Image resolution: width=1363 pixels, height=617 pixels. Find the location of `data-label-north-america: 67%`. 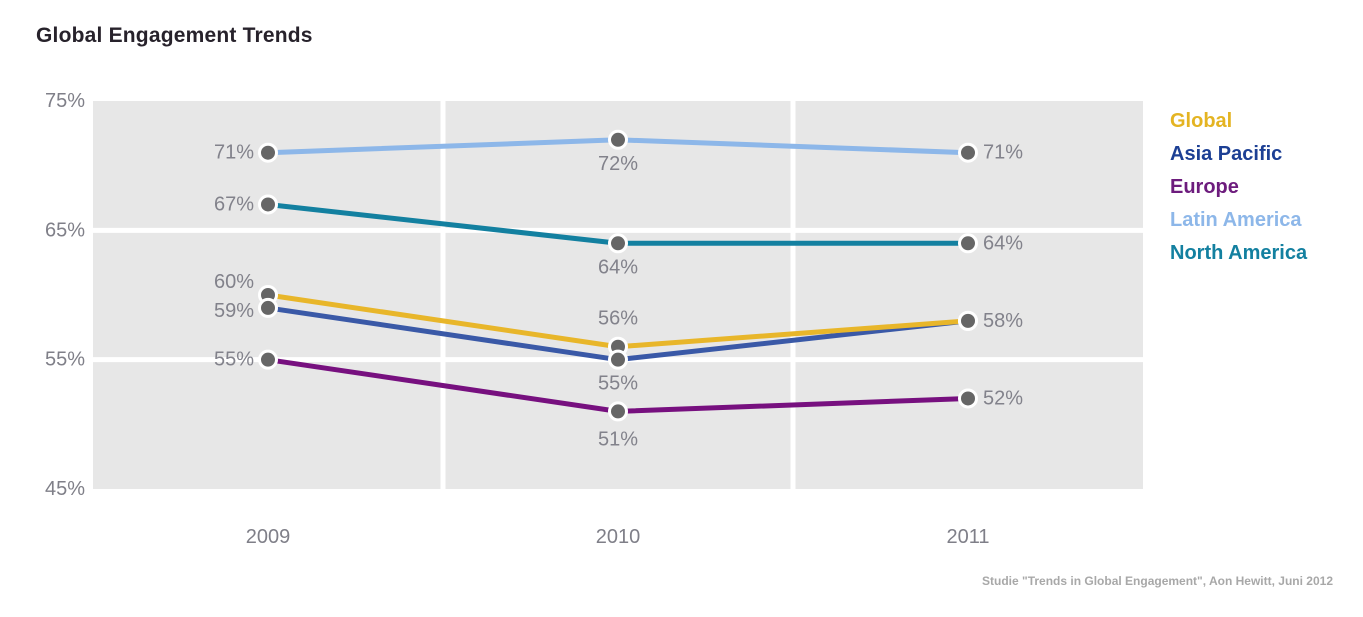

data-label-north-america: 67% is located at coordinates (234, 204).